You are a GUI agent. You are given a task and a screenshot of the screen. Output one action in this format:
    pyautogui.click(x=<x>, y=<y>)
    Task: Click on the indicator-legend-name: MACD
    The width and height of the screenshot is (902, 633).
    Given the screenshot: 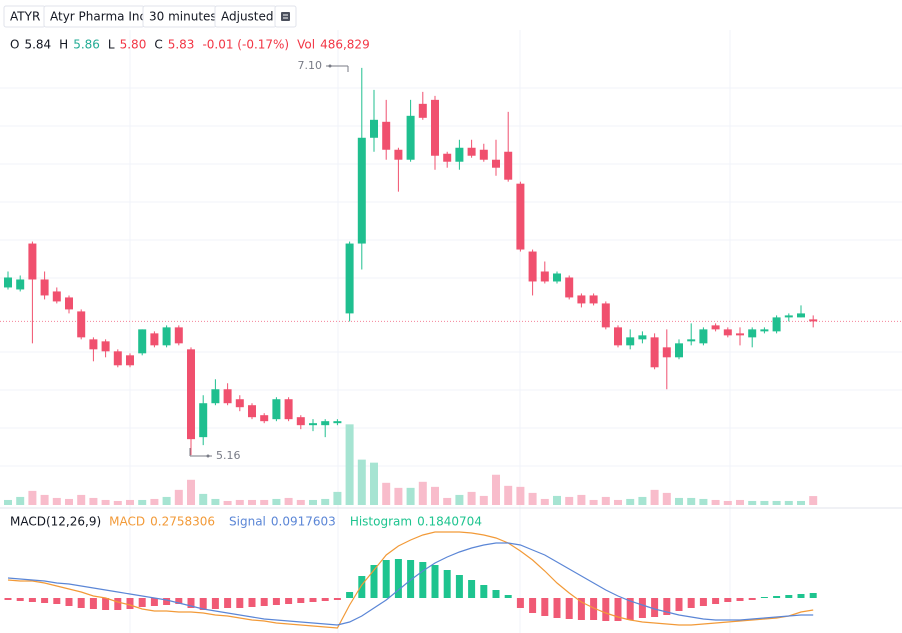 What is the action you would take?
    pyautogui.click(x=127, y=522)
    